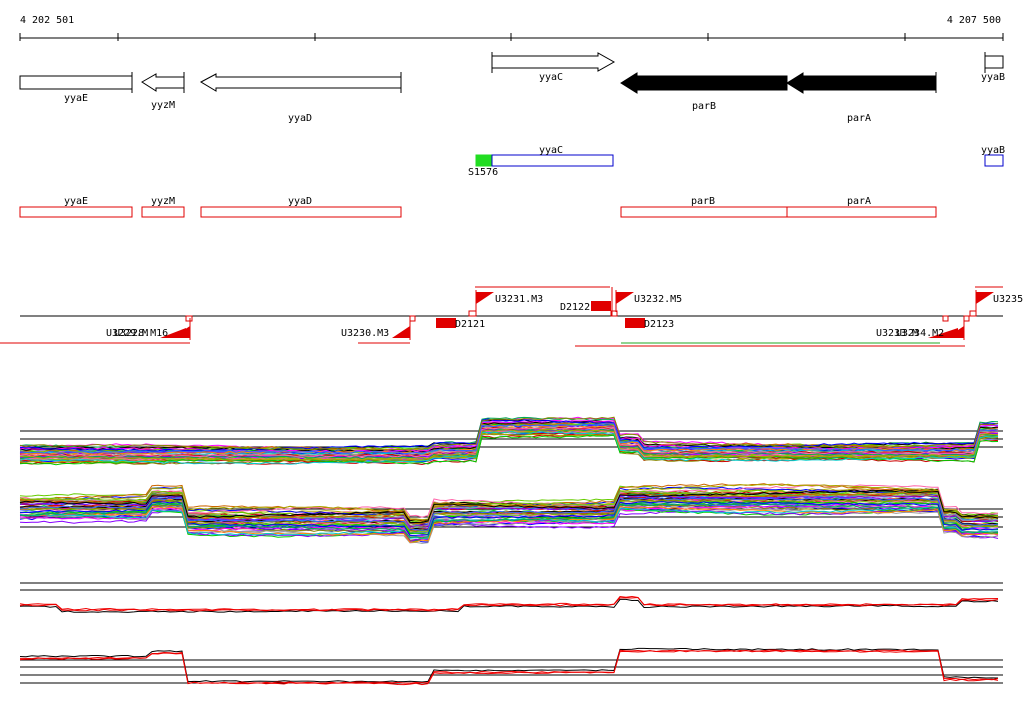 This screenshot has width=1024, height=714. I want to click on feature-yyaC-box, so click(552, 160).